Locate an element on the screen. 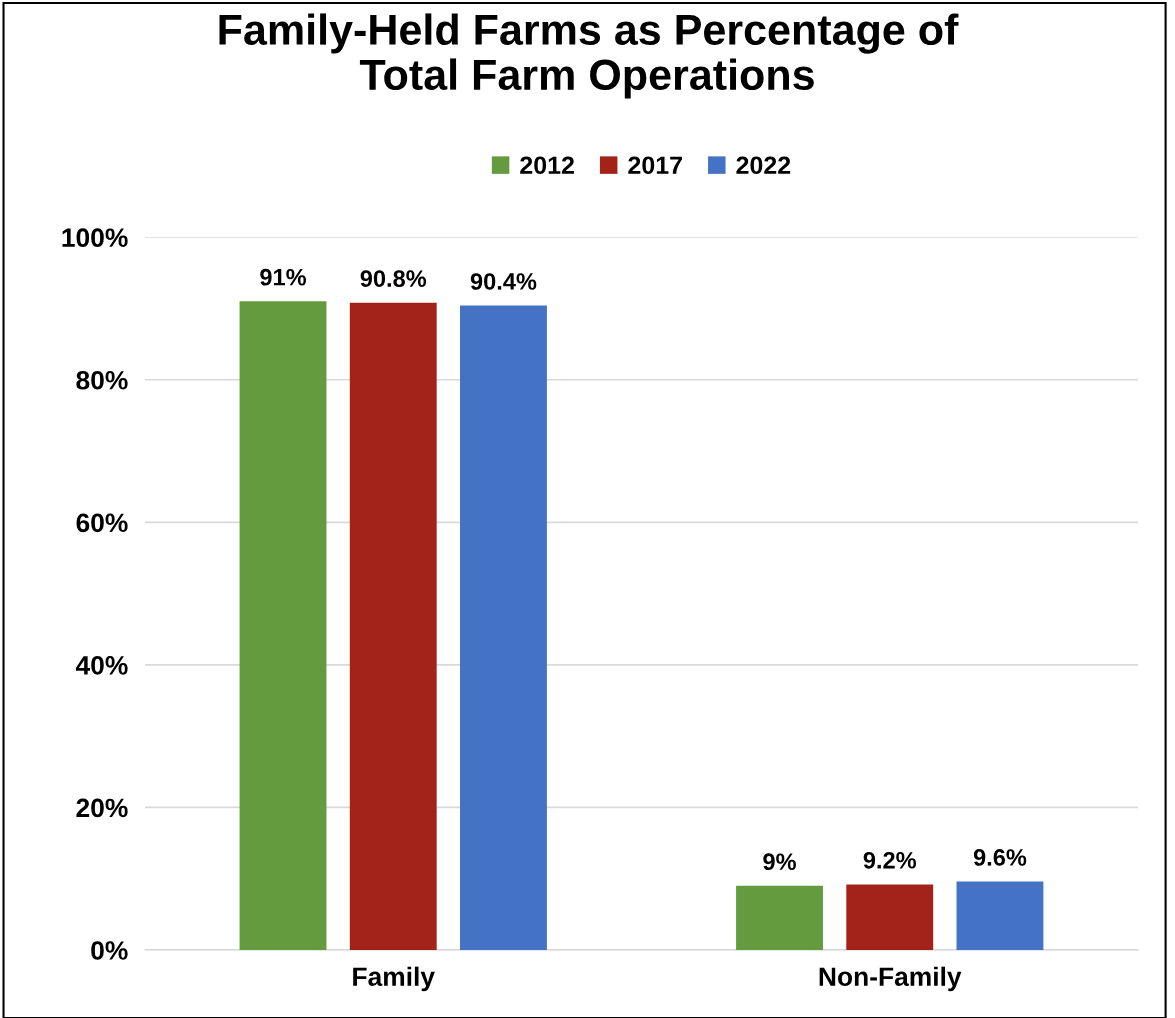 The height and width of the screenshot is (1018, 1175). x-tick-label: Non-Family is located at coordinates (890, 979).